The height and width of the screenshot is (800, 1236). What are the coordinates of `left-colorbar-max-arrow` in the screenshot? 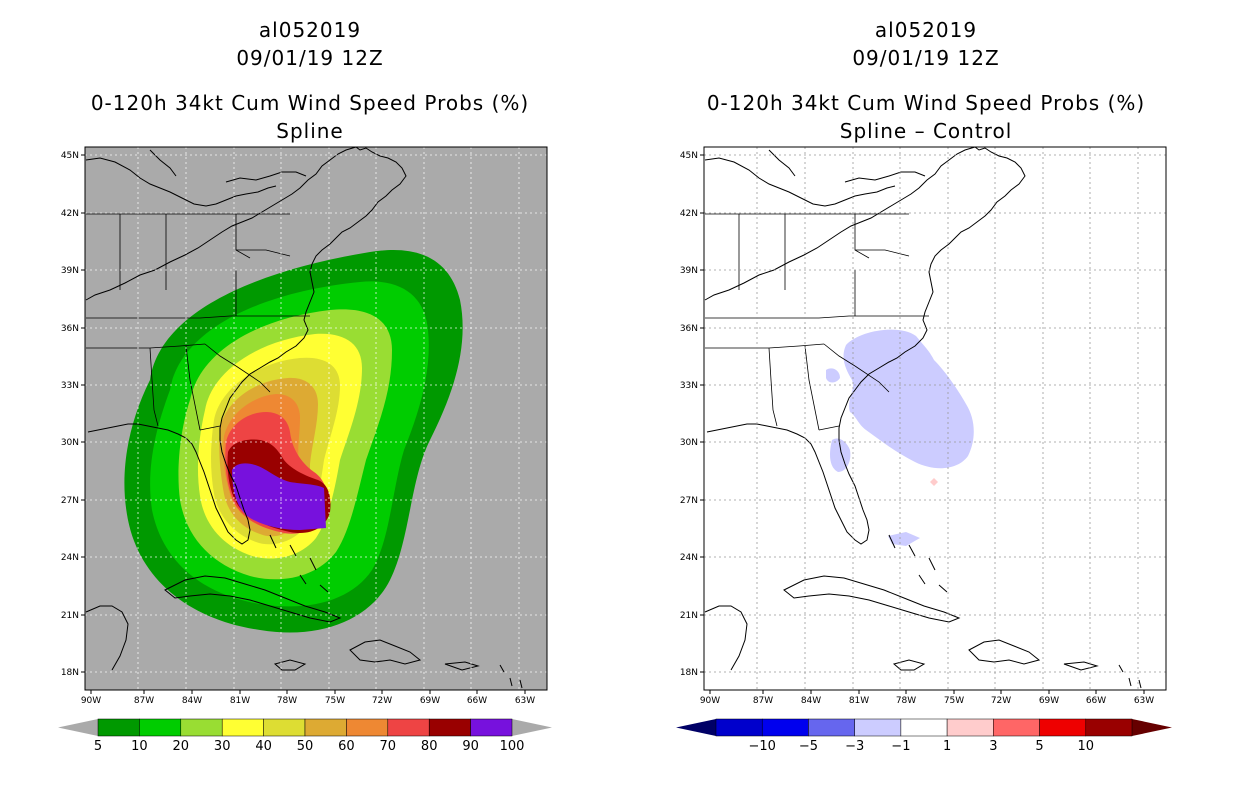 It's located at (532, 727).